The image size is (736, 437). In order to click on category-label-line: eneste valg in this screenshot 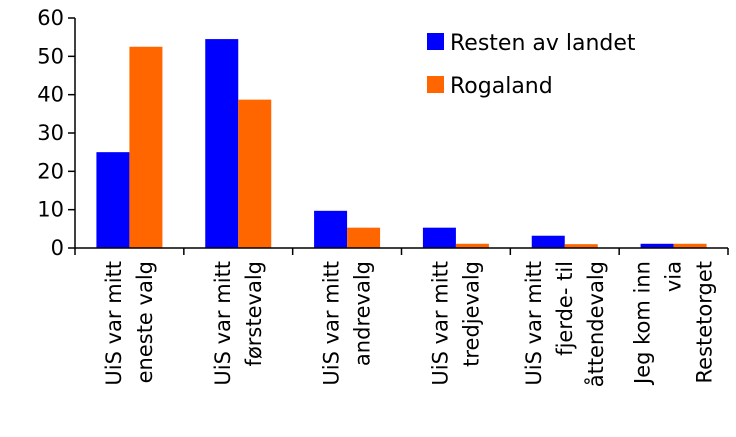, I will do `click(145, 322)`.